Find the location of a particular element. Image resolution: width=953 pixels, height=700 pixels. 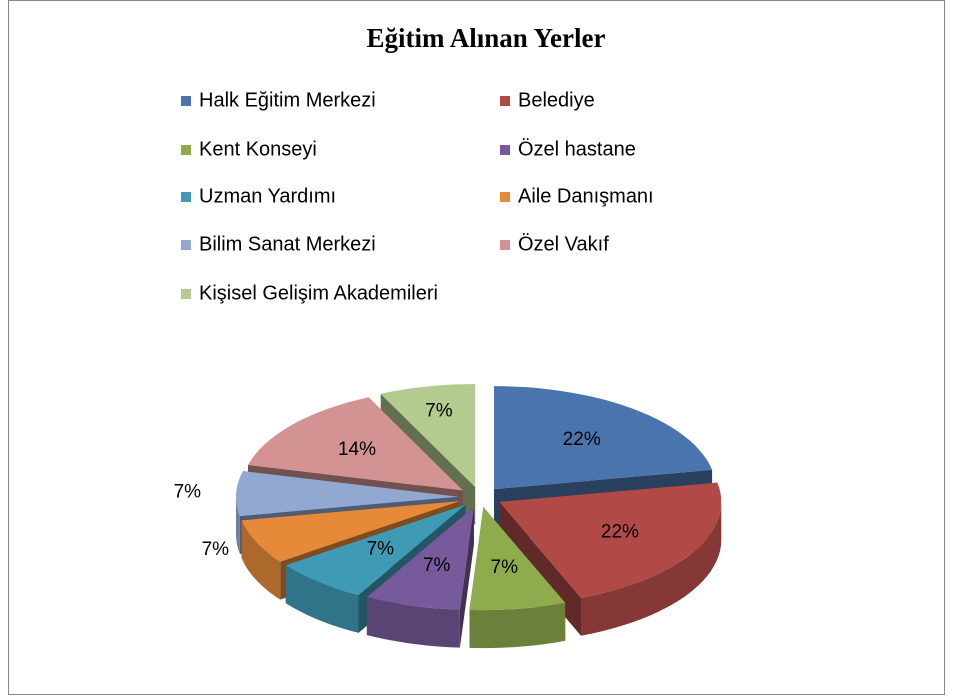

legend-label: Halk Eğitim Merkezi is located at coordinates (287, 100).